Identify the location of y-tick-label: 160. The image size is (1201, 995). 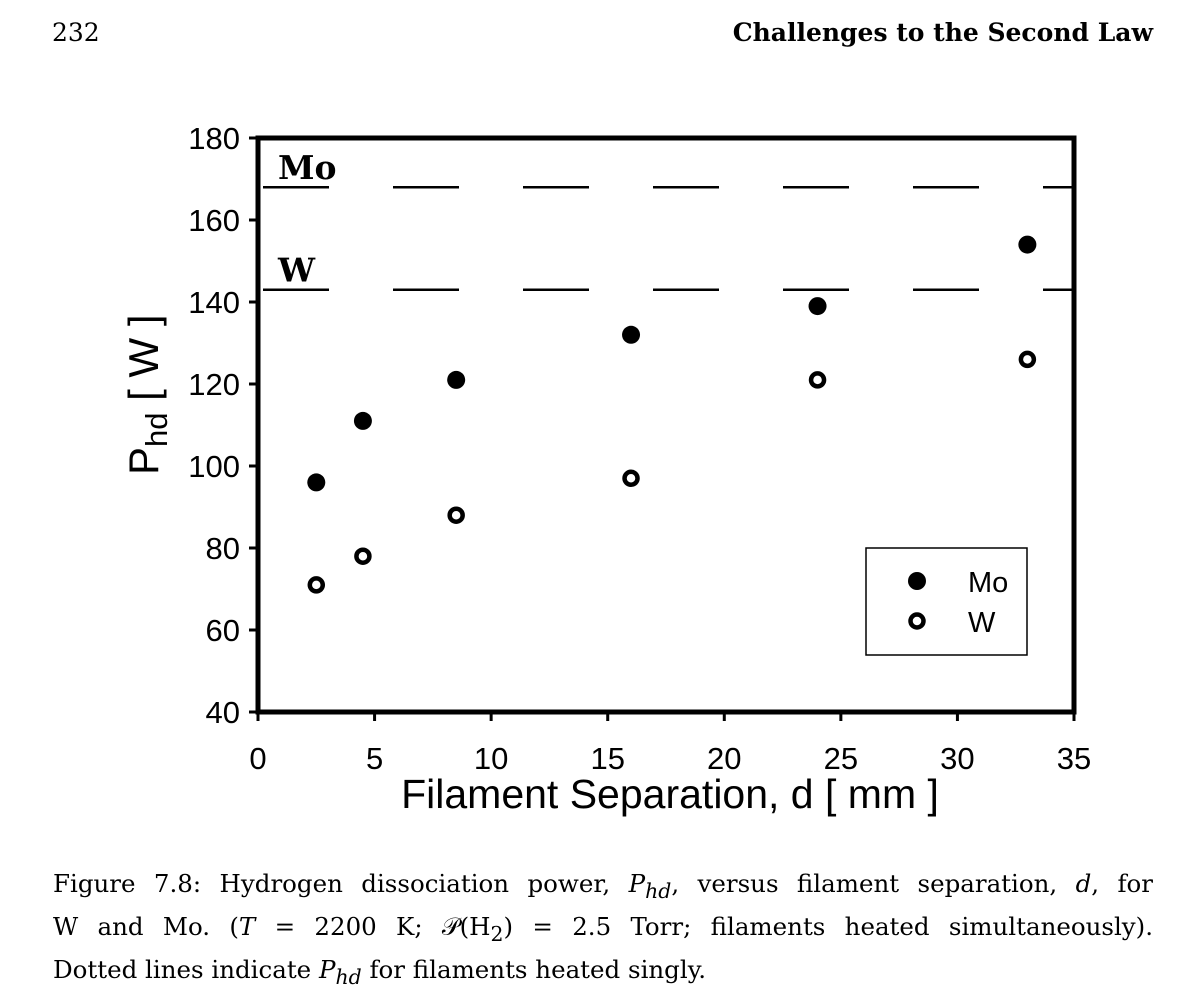
(214, 220).